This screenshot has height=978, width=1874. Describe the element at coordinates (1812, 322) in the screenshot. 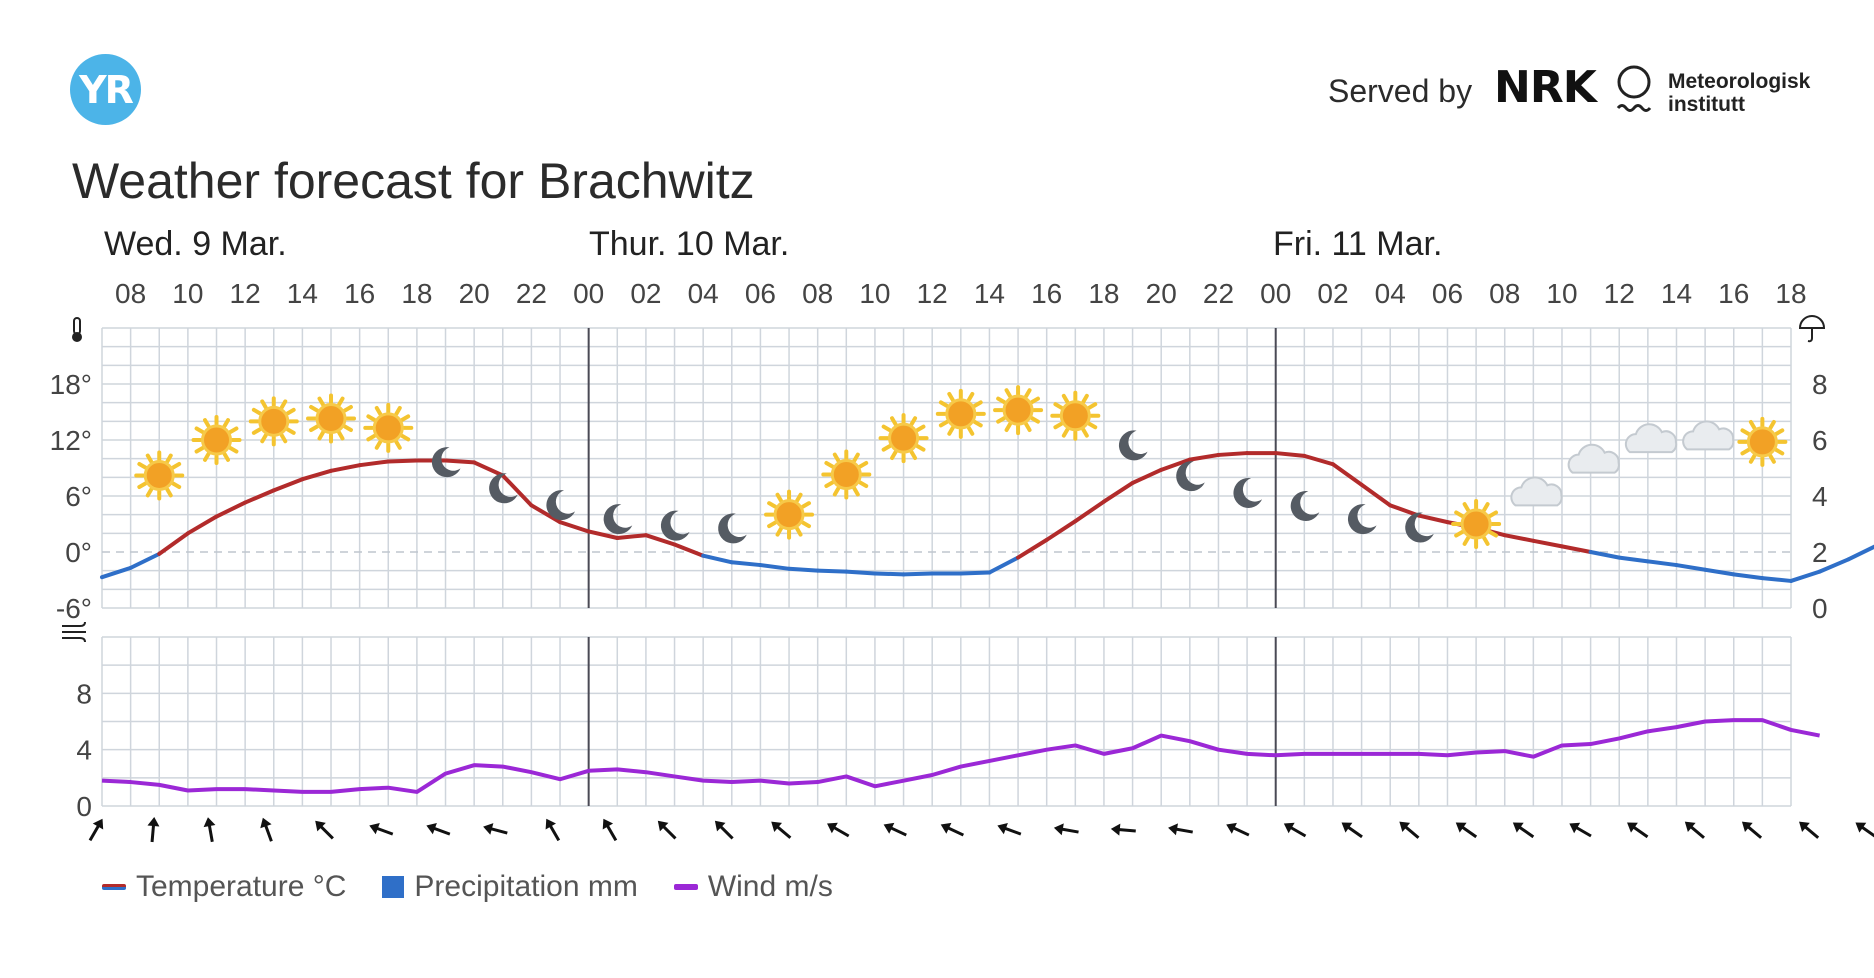

I see `umbrella-canopy` at that location.